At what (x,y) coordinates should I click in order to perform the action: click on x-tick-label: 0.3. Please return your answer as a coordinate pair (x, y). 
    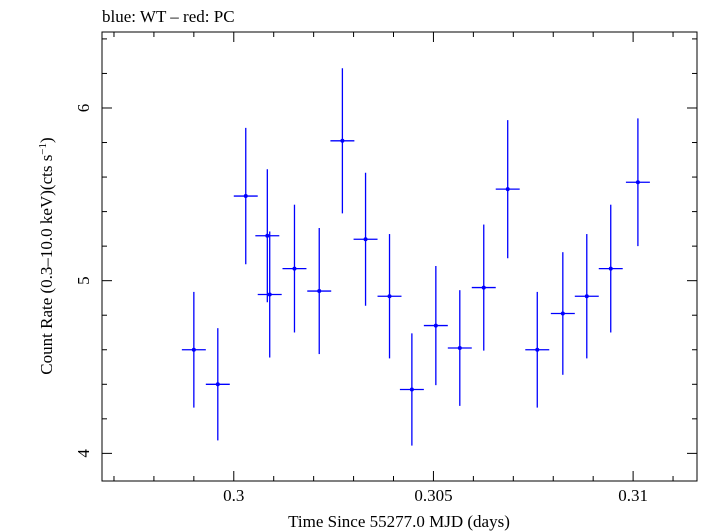
    Looking at the image, I should click on (233, 495).